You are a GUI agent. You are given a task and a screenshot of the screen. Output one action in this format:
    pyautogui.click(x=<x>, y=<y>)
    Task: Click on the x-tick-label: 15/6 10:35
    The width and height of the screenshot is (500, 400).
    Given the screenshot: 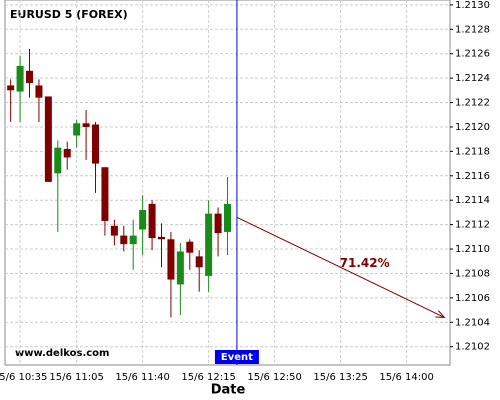 What is the action you would take?
    pyautogui.click(x=23, y=377)
    